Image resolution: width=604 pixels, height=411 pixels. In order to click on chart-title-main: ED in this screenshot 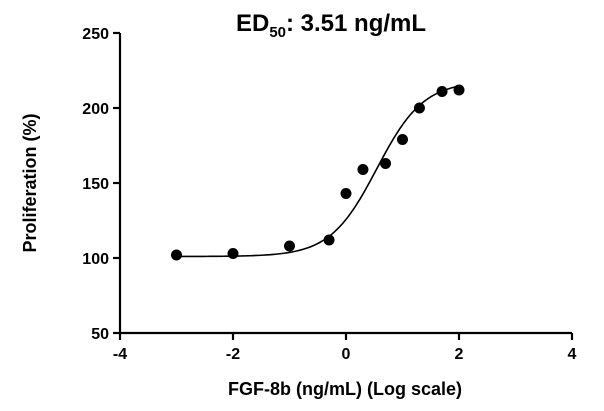, I will do `click(252, 23)`.